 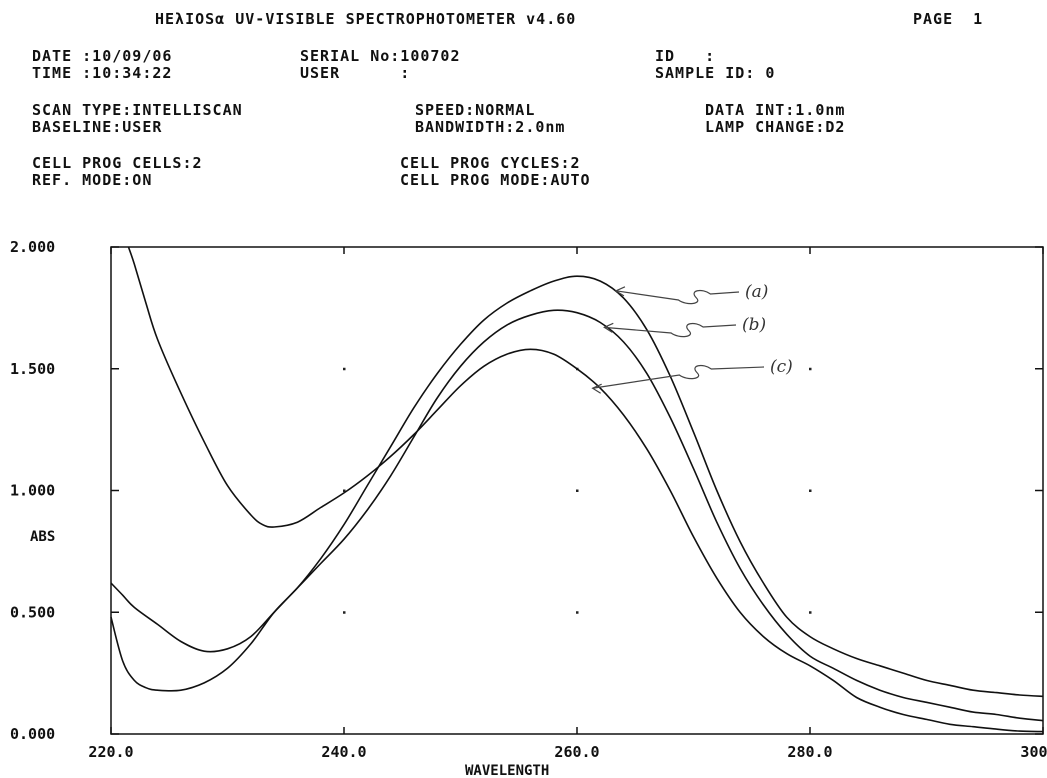 I want to click on cell-prog-cells-field: CELL PROG CELLS:2, so click(x=117, y=163).